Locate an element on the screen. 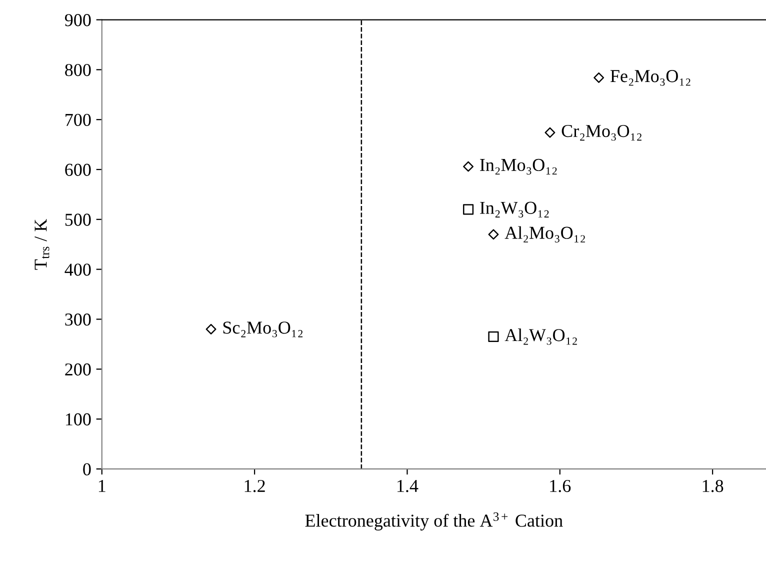 The height and width of the screenshot is (565, 766). y-tick-label: 700 is located at coordinates (78, 120).